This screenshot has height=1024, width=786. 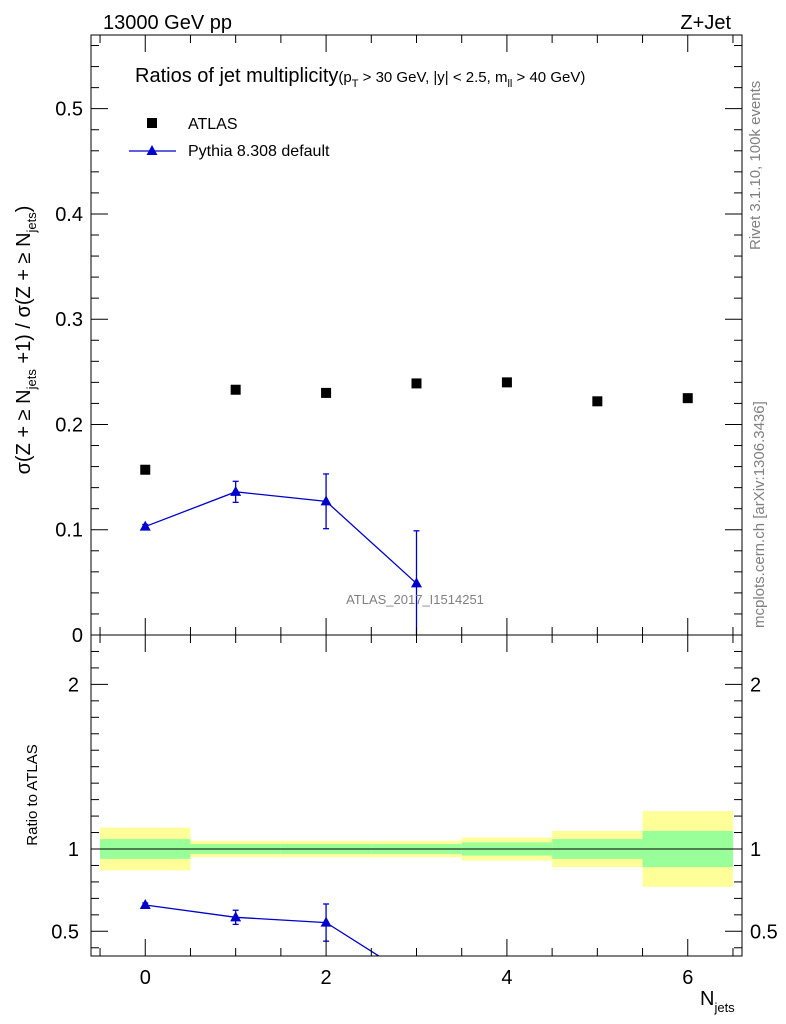 I want to click on ylabel-sub2: jets, so click(x=31, y=223).